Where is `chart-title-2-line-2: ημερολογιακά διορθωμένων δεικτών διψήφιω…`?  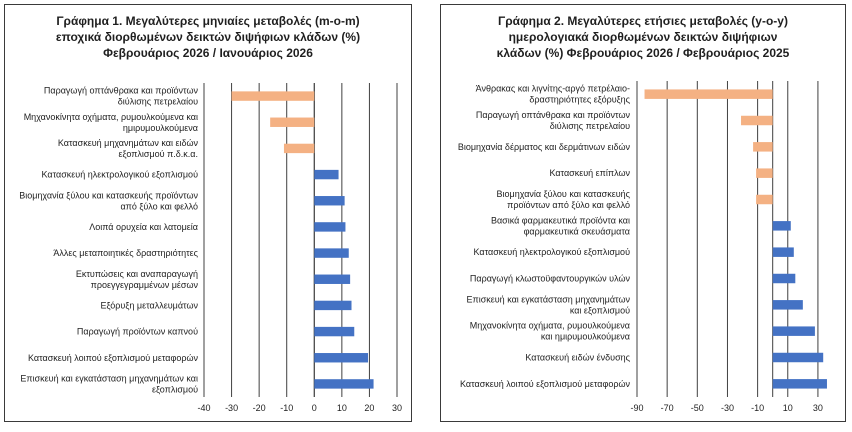 chart-title-2-line-2: ημερολογιακά διορθωμένων δεικτών διψήφιω… is located at coordinates (643, 37).